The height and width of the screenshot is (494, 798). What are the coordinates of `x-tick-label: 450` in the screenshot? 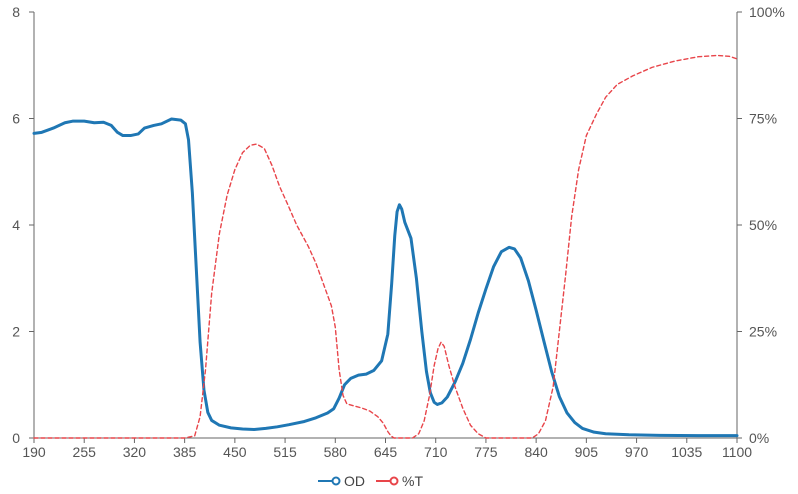 It's located at (235, 452).